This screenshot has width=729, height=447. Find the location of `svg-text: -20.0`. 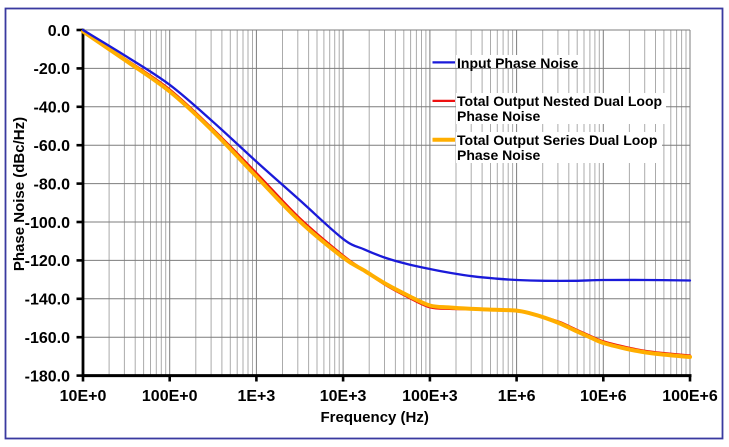

svg-text: -20.0 is located at coordinates (52, 69).